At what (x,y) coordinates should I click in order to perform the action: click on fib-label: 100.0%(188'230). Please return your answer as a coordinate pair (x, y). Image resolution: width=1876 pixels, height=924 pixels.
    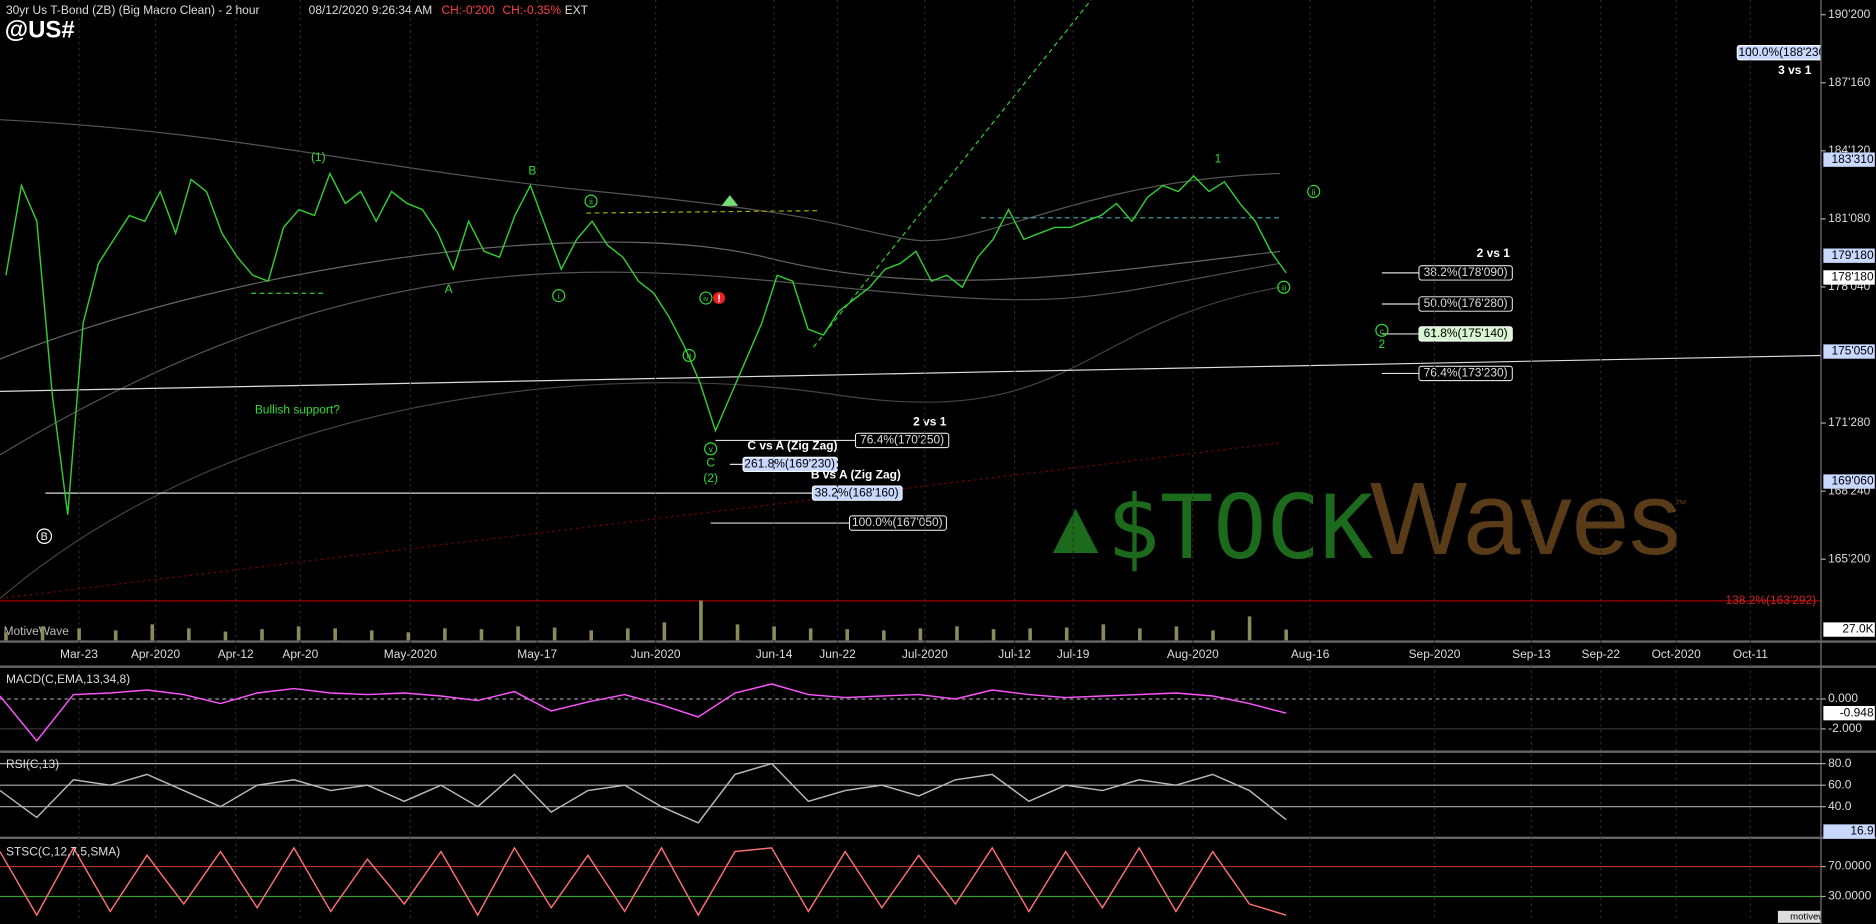
    Looking at the image, I should click on (1784, 52).